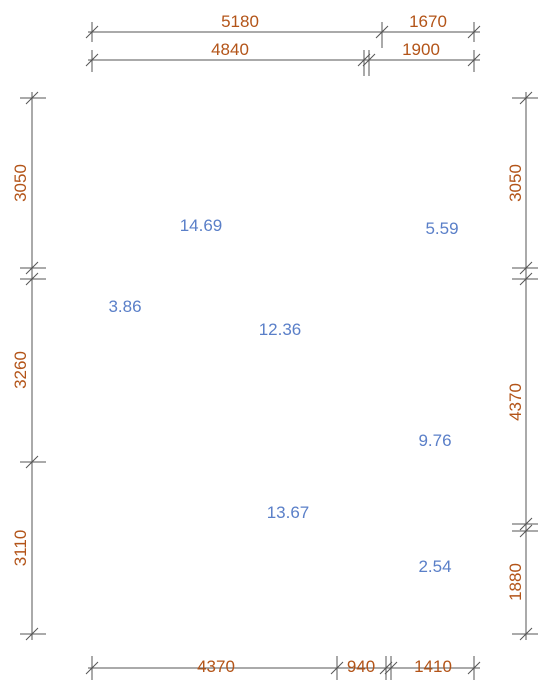 The width and height of the screenshot is (560, 700). Describe the element at coordinates (434, 440) in the screenshot. I see `area-label: 9.76` at that location.